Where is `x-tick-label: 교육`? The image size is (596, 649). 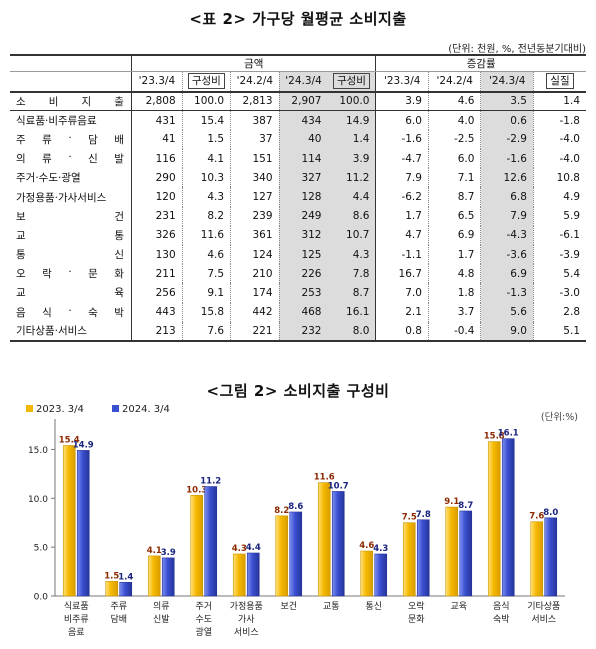 x-tick-label: 교육 is located at coordinates (458, 606).